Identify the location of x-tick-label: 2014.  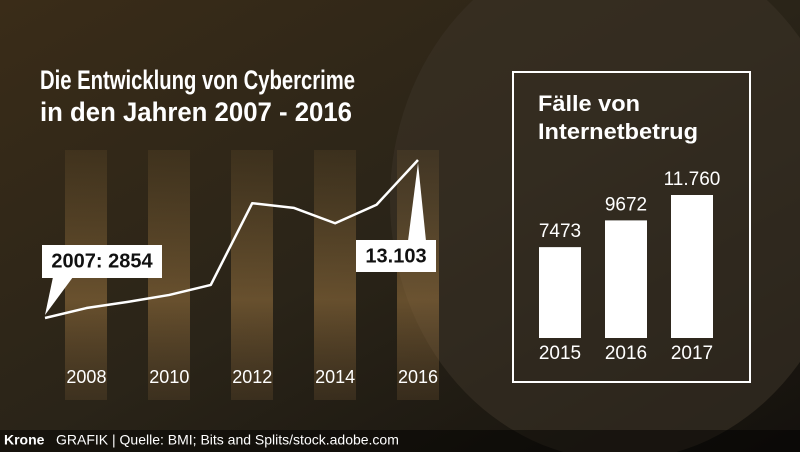
(335, 377).